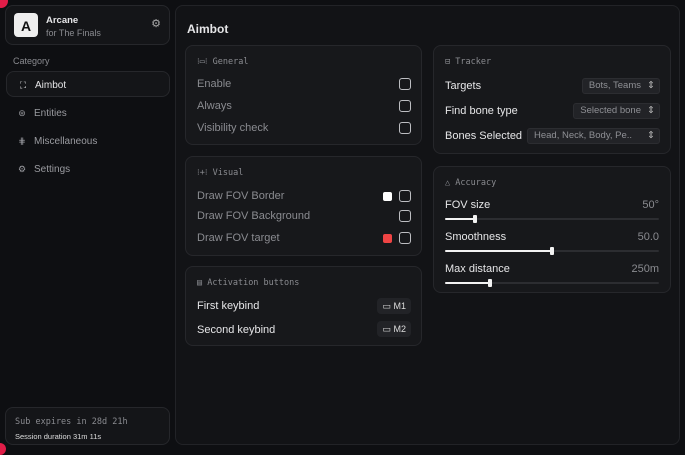 This screenshot has height=455, width=685. I want to click on card-title: Activation buttons, so click(253, 283).